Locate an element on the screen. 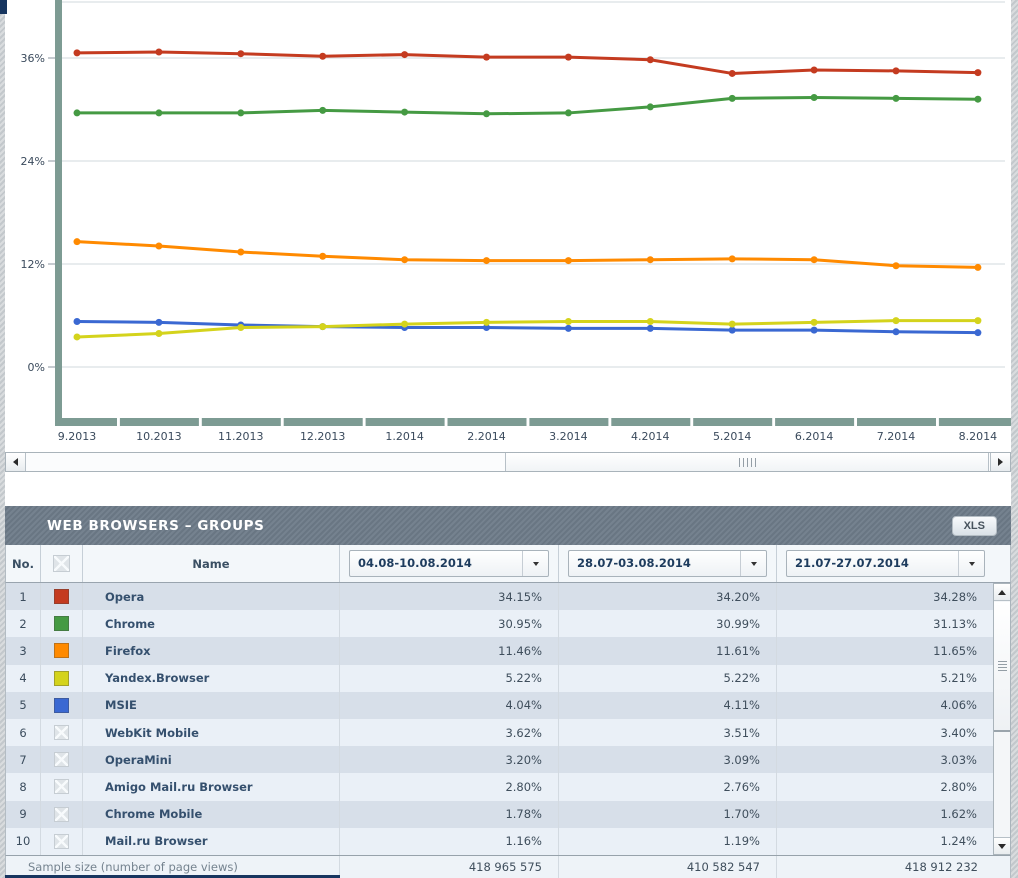  table-row: 5 MSIE 4.04% 4.11% 4.06% is located at coordinates (500, 705).